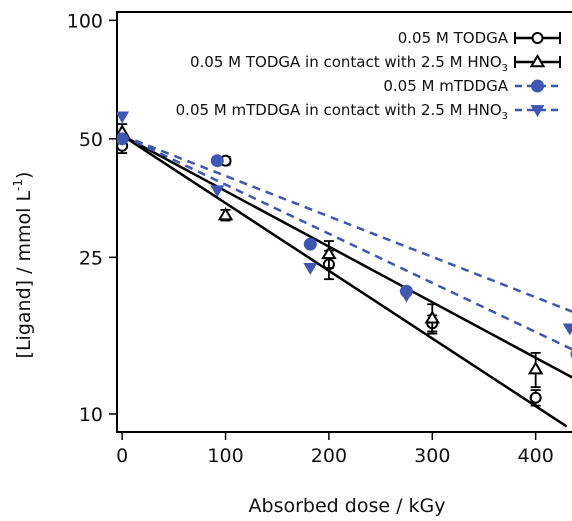 This screenshot has height=521, width=572. Describe the element at coordinates (85, 21) in the screenshot. I see `y-tick-label: 100` at that location.